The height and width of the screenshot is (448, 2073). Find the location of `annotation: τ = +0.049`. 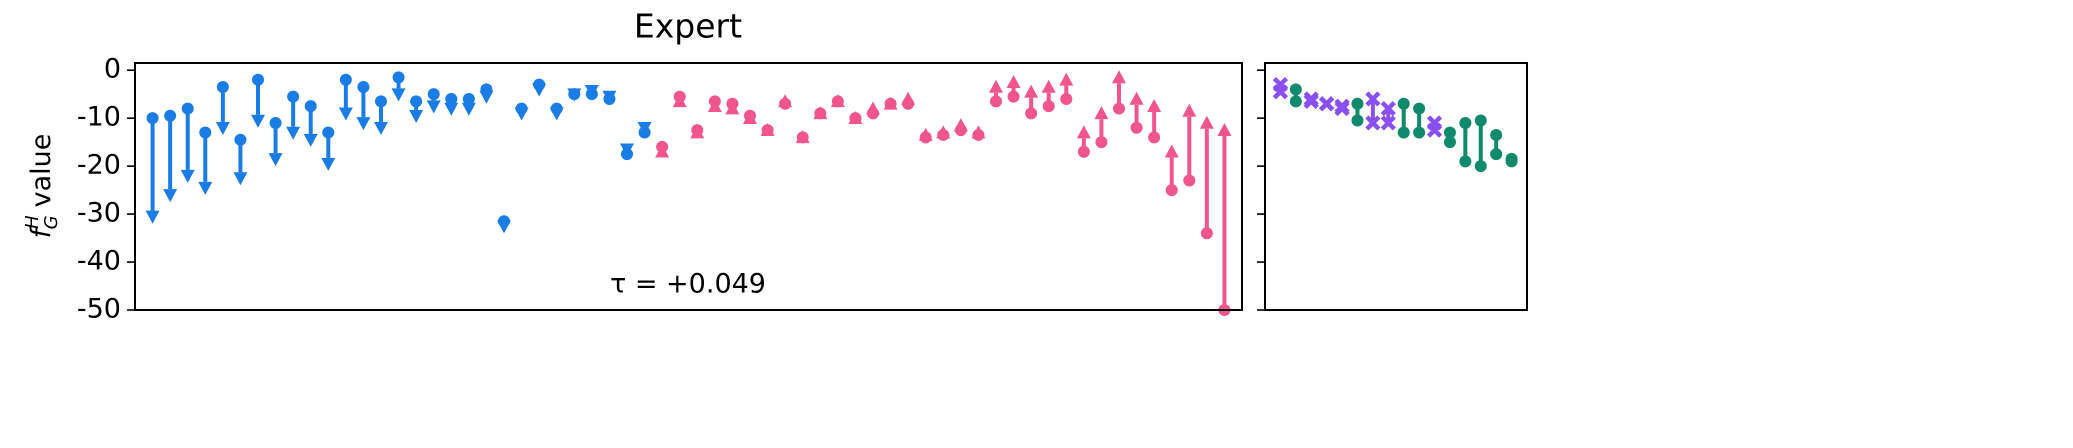

annotation: τ = +0.049 is located at coordinates (688, 284).